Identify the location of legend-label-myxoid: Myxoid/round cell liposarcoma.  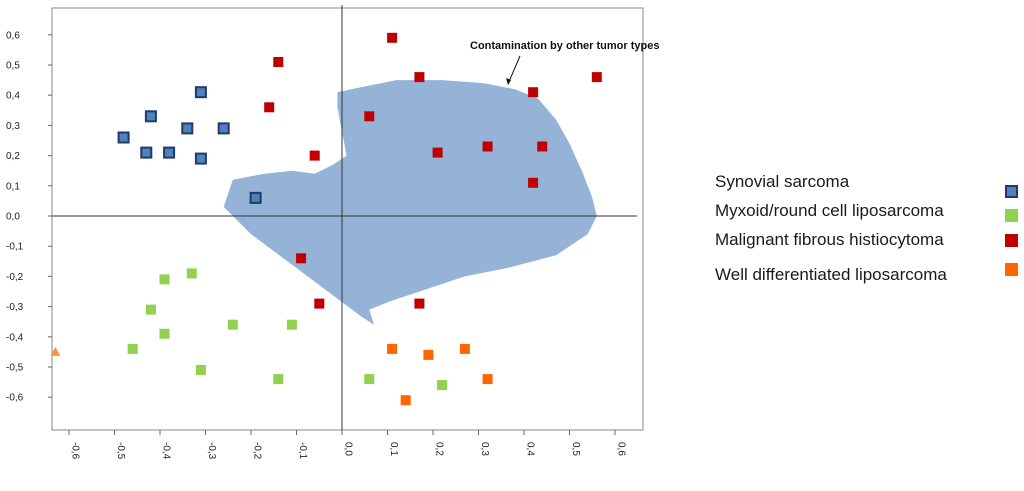
(829, 210).